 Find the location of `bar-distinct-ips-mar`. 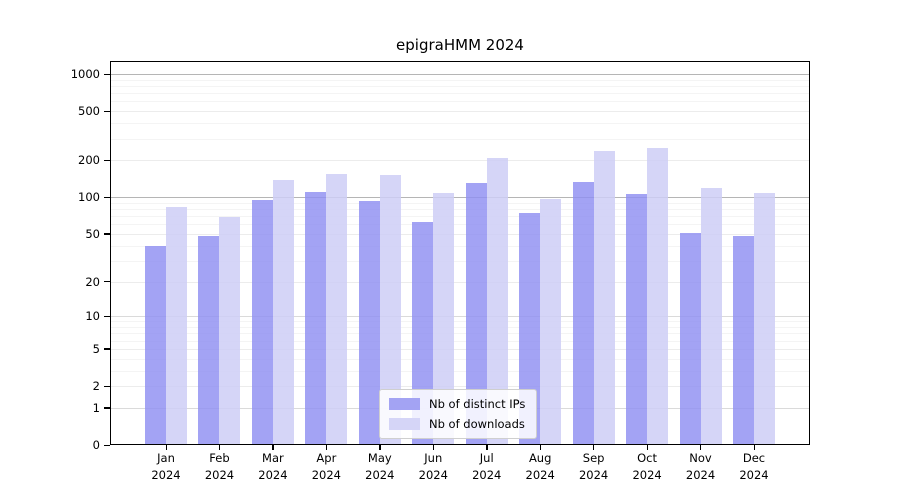

bar-distinct-ips-mar is located at coordinates (262, 322).